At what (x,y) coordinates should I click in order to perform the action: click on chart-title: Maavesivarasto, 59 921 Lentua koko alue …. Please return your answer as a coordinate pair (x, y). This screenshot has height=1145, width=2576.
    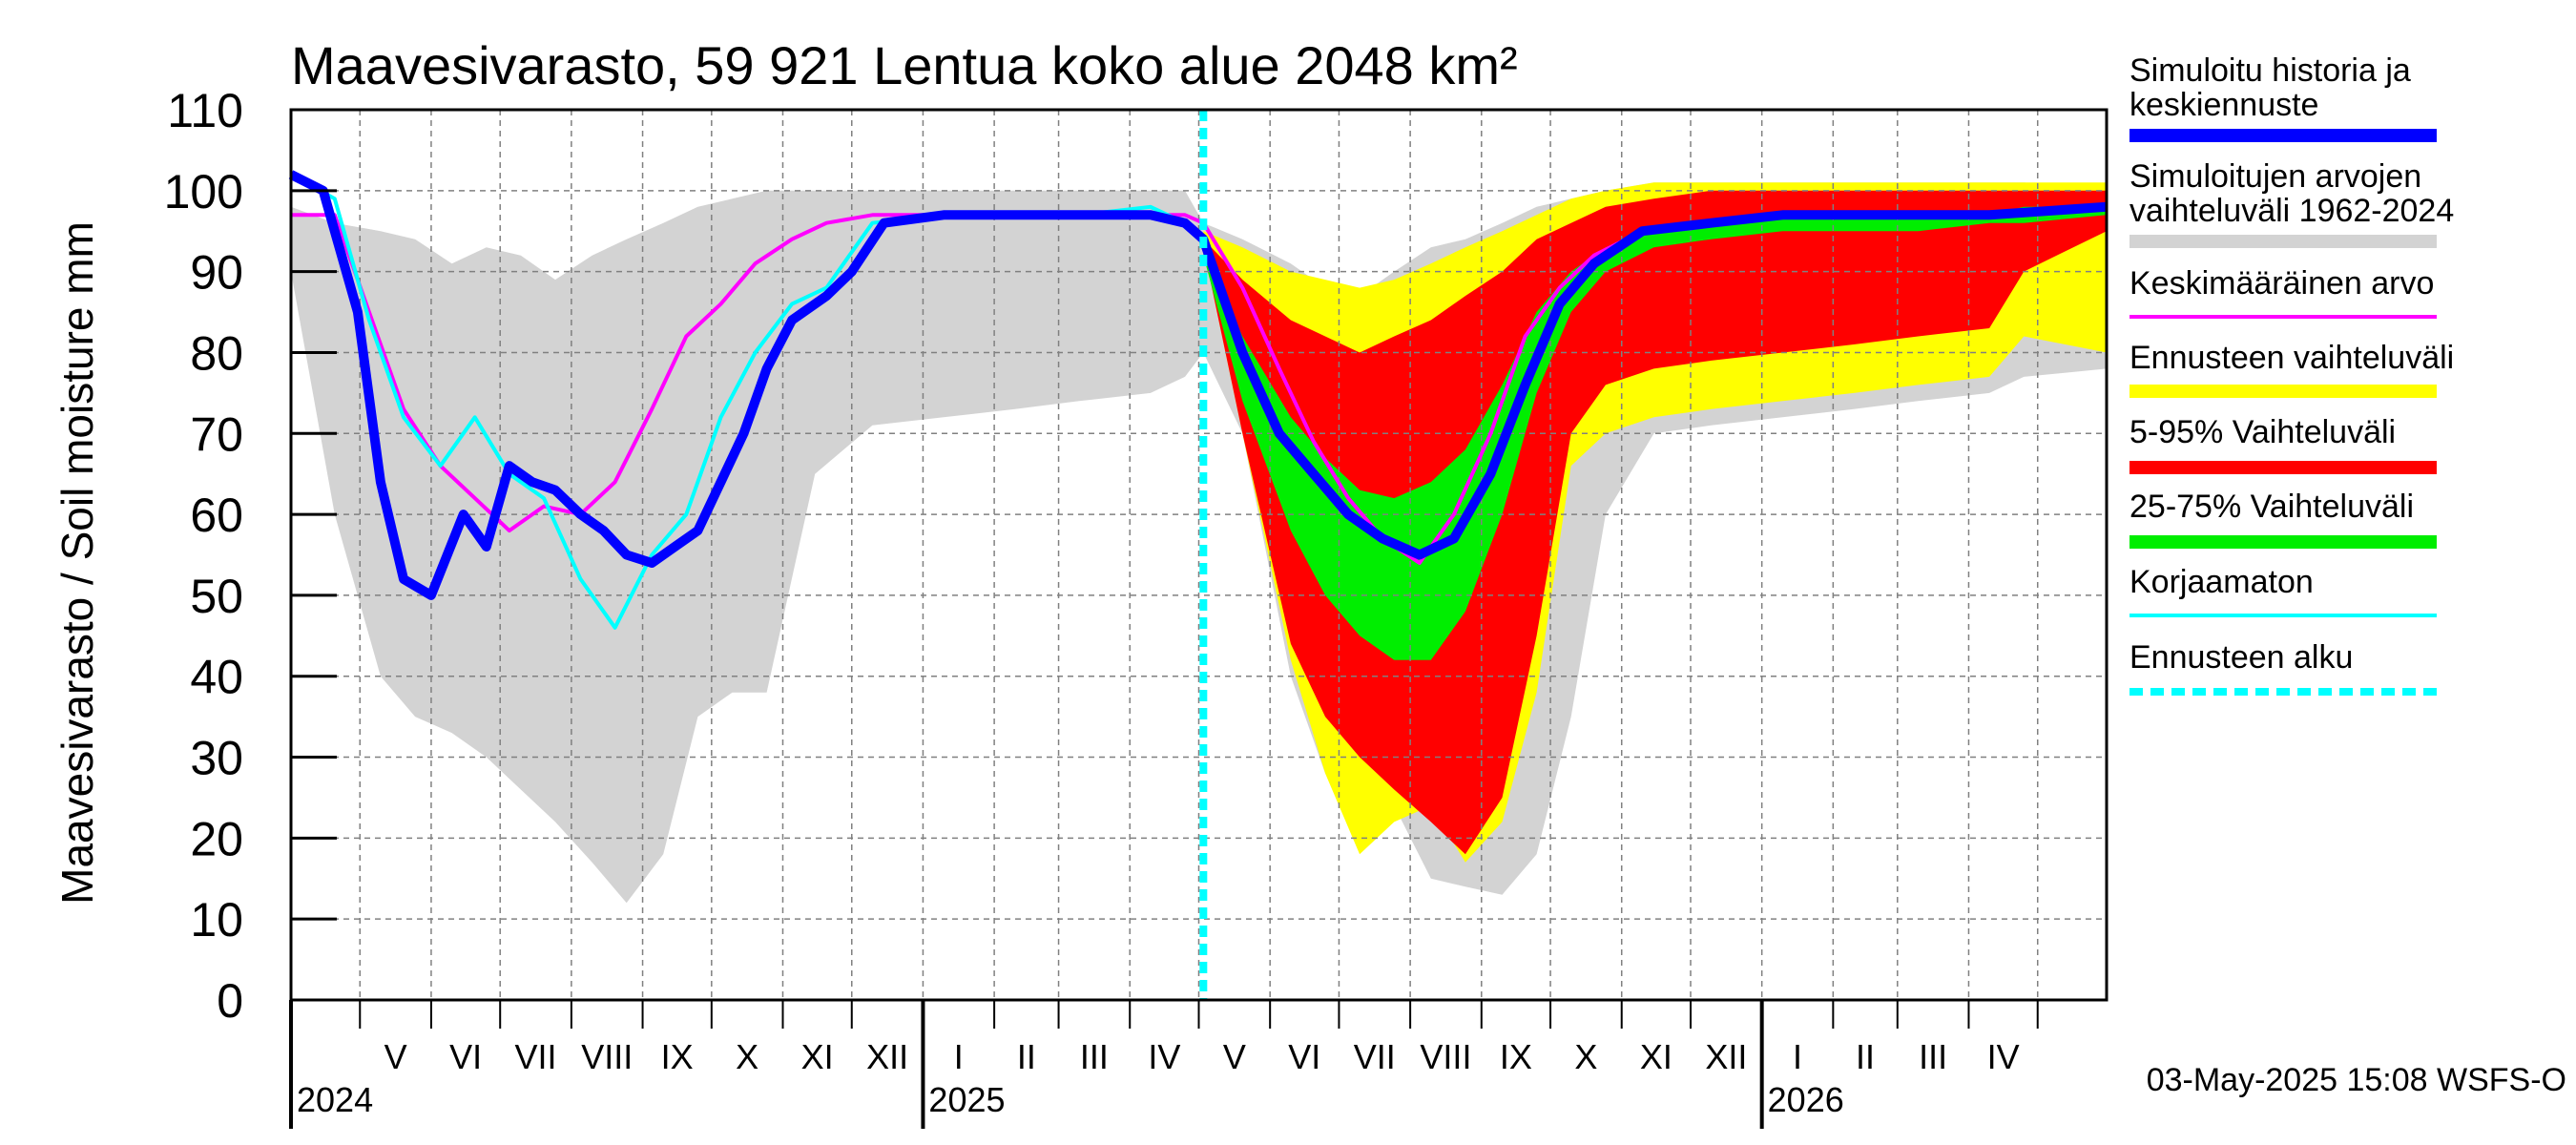
    Looking at the image, I should click on (904, 65).